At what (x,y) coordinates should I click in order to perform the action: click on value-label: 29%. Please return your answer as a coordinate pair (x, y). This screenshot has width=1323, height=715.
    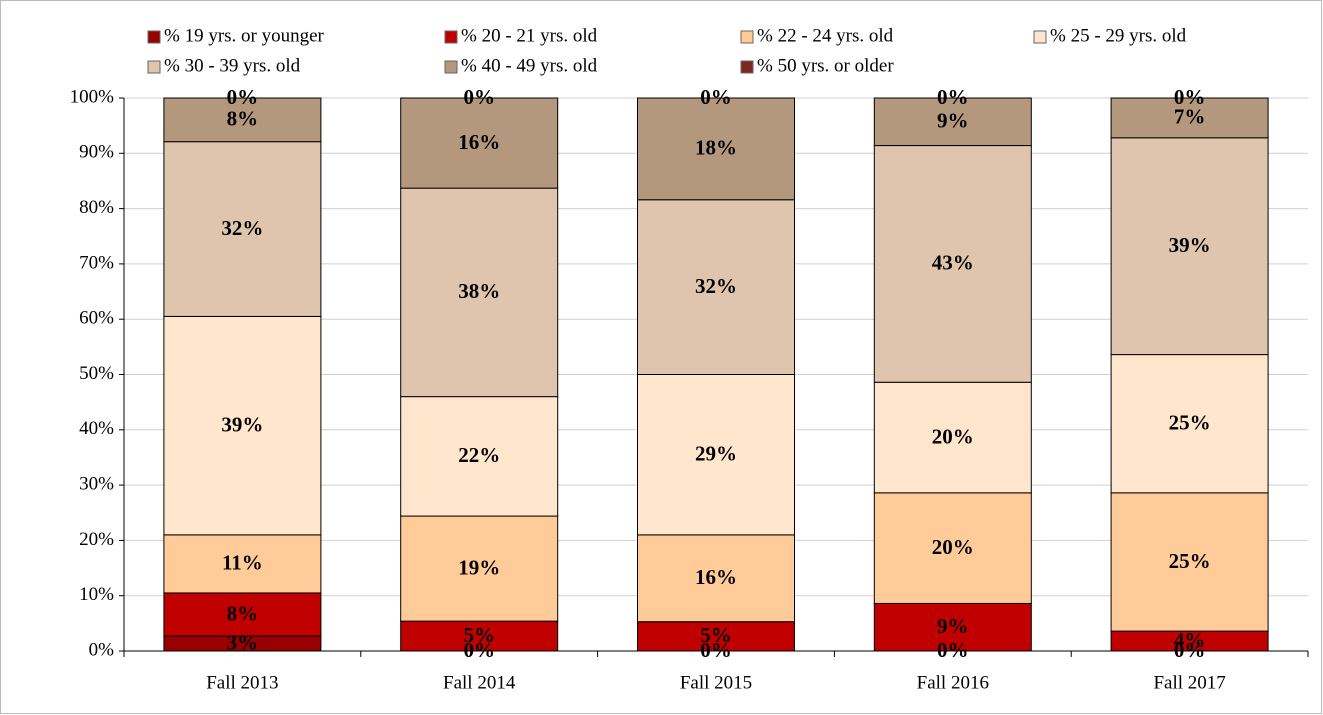
    Looking at the image, I should click on (716, 453).